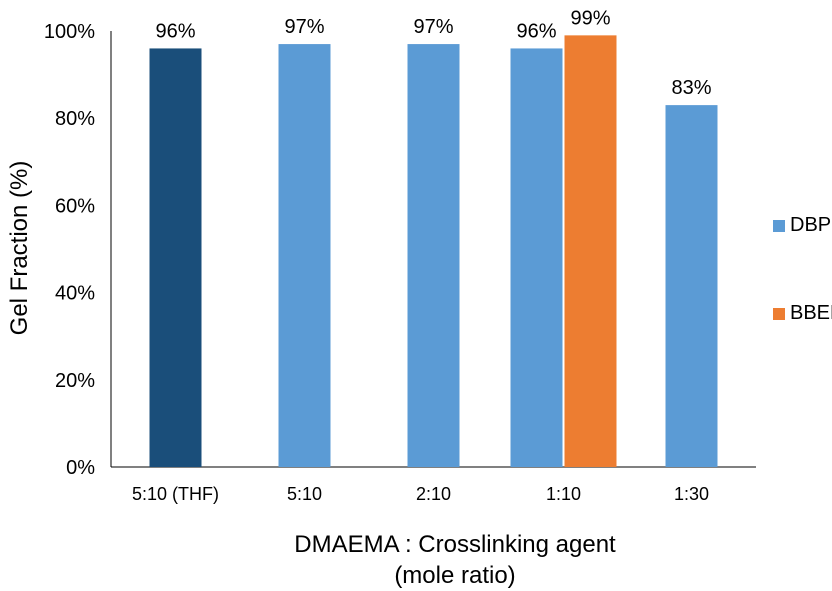 Image resolution: width=832 pixels, height=591 pixels. I want to click on x-tick-label: 5:10 (THF), so click(175, 494).